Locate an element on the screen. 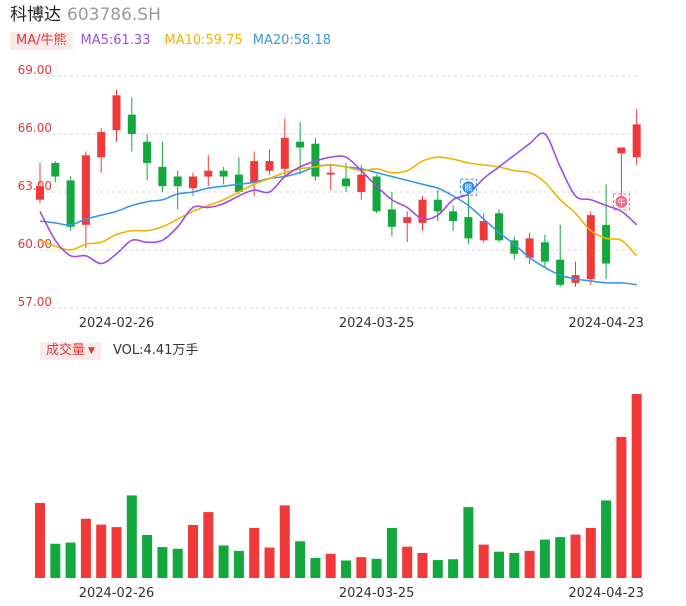 This screenshot has height=606, width=686. ma-legend: MA/牛熊 MA5:61.33 MA10:59.75 MA20:58.18 is located at coordinates (170, 41).